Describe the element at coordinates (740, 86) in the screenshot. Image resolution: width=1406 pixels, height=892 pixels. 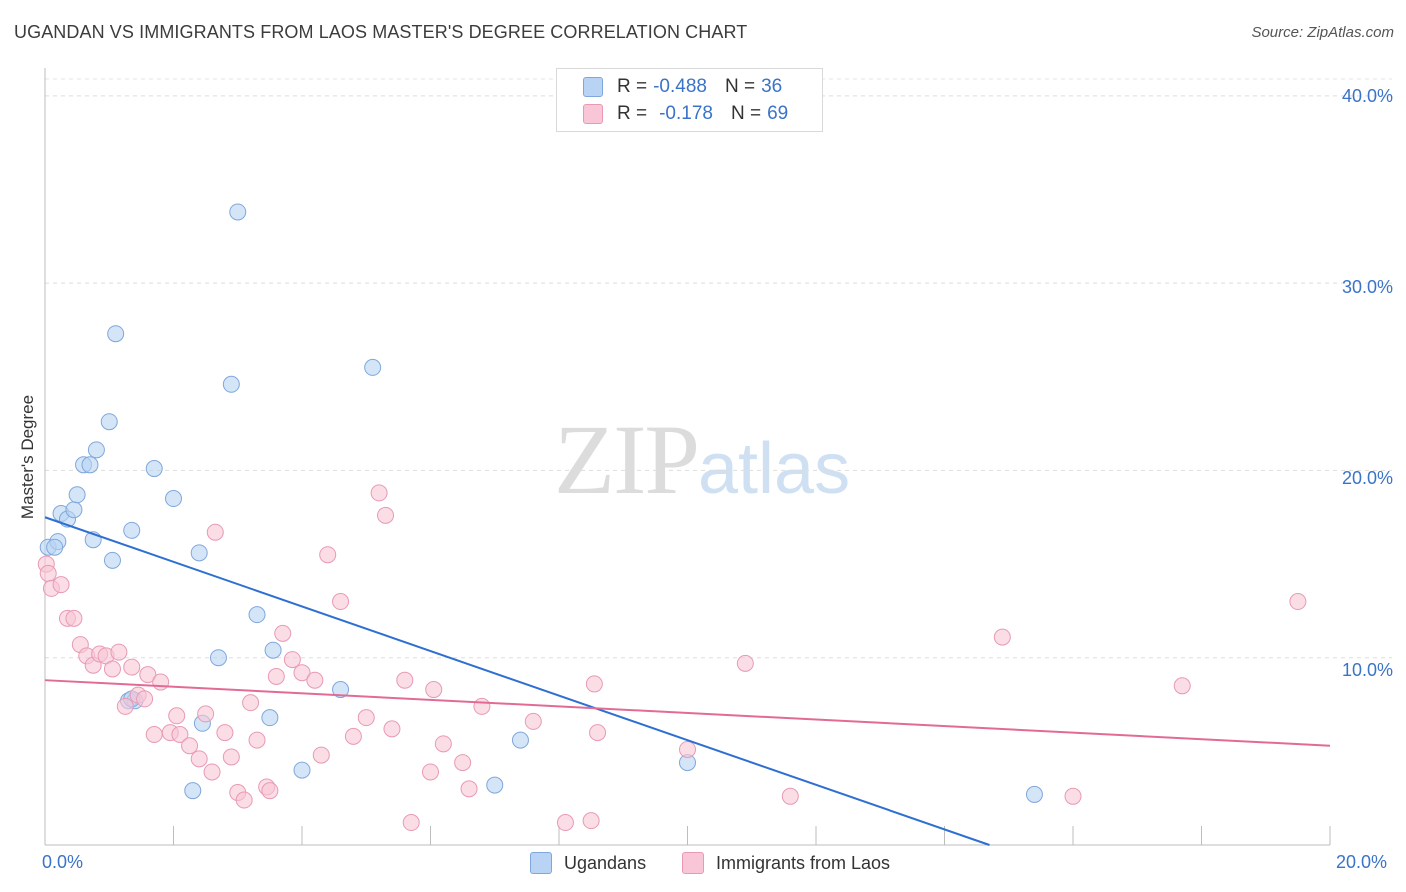
I see `n-label: N =` at that location.